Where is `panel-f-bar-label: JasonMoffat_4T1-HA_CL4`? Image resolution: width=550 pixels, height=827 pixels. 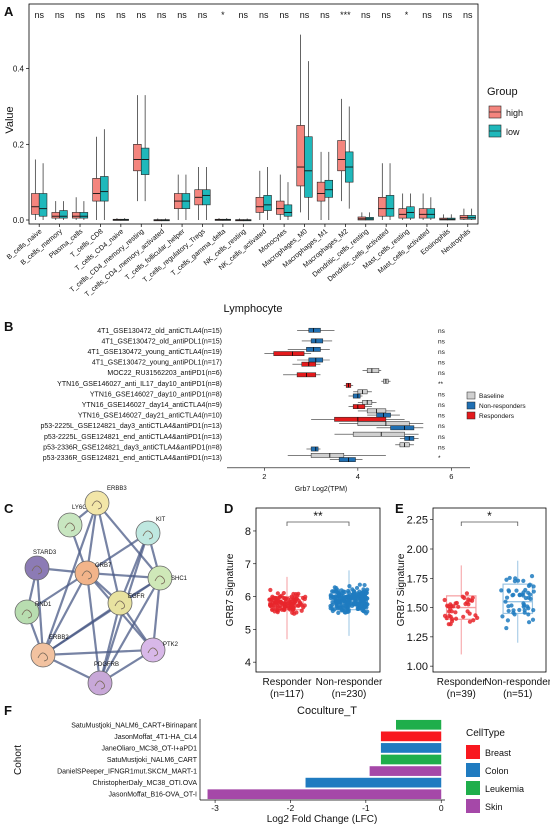 panel-f-bar-label: JasonMoffat_4T1-HA_CL4 is located at coordinates (155, 737).